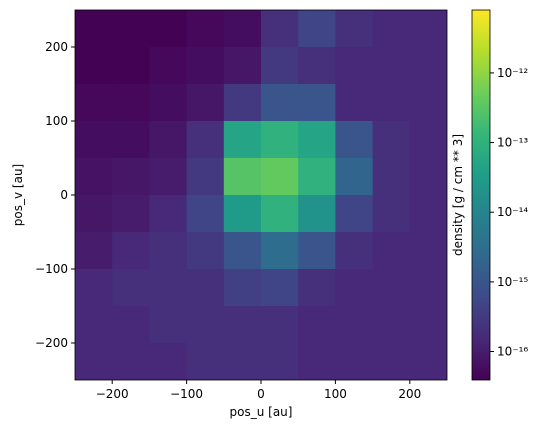  Describe the element at coordinates (51, 269) in the screenshot. I see `y-tick-label: −100` at that location.